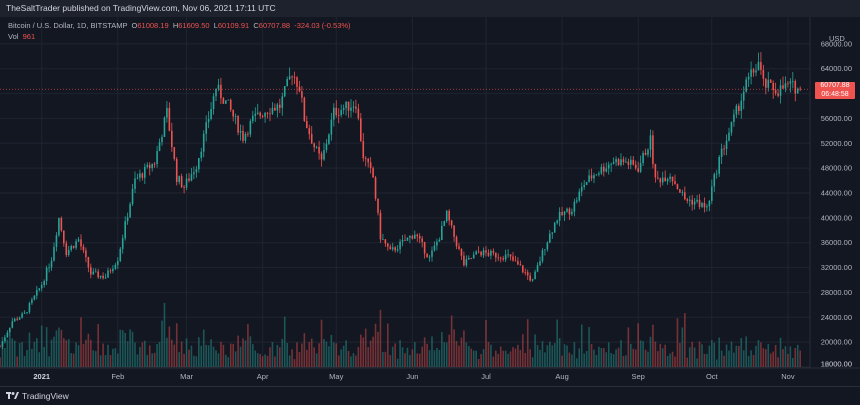 This screenshot has width=860, height=405. Describe the element at coordinates (29, 36) in the screenshot. I see `volume-value: 961` at that location.